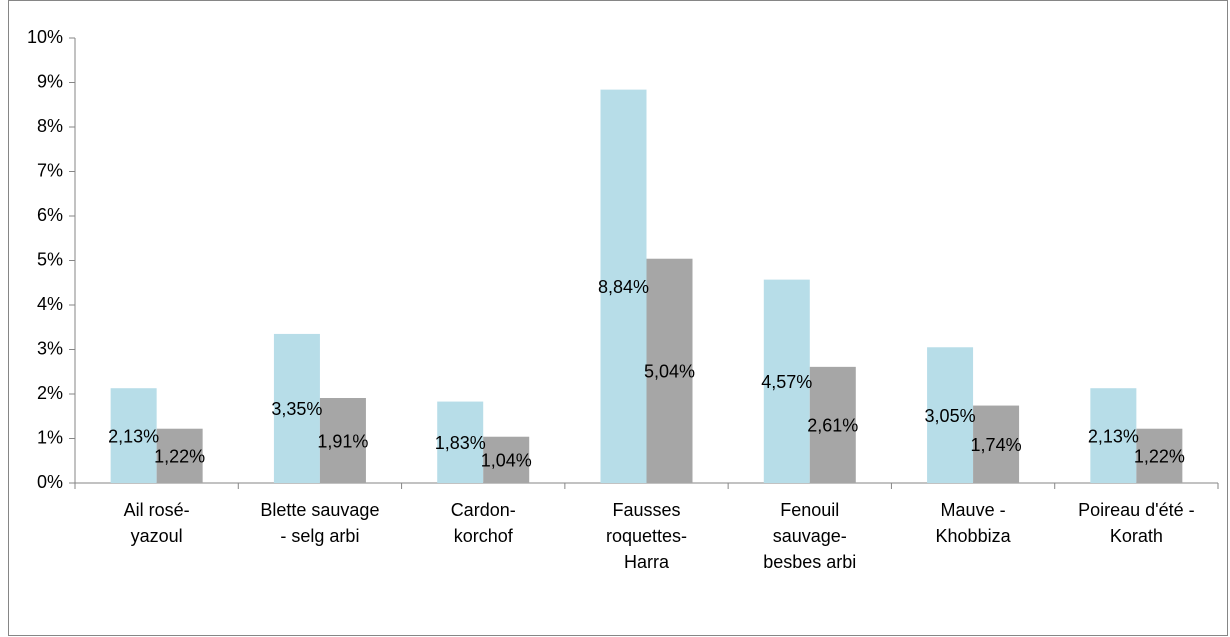 The width and height of the screenshot is (1230, 637). What do you see at coordinates (319, 523) in the screenshot?
I see `x-tick-label: Blette sauvage - selg arbi` at bounding box center [319, 523].